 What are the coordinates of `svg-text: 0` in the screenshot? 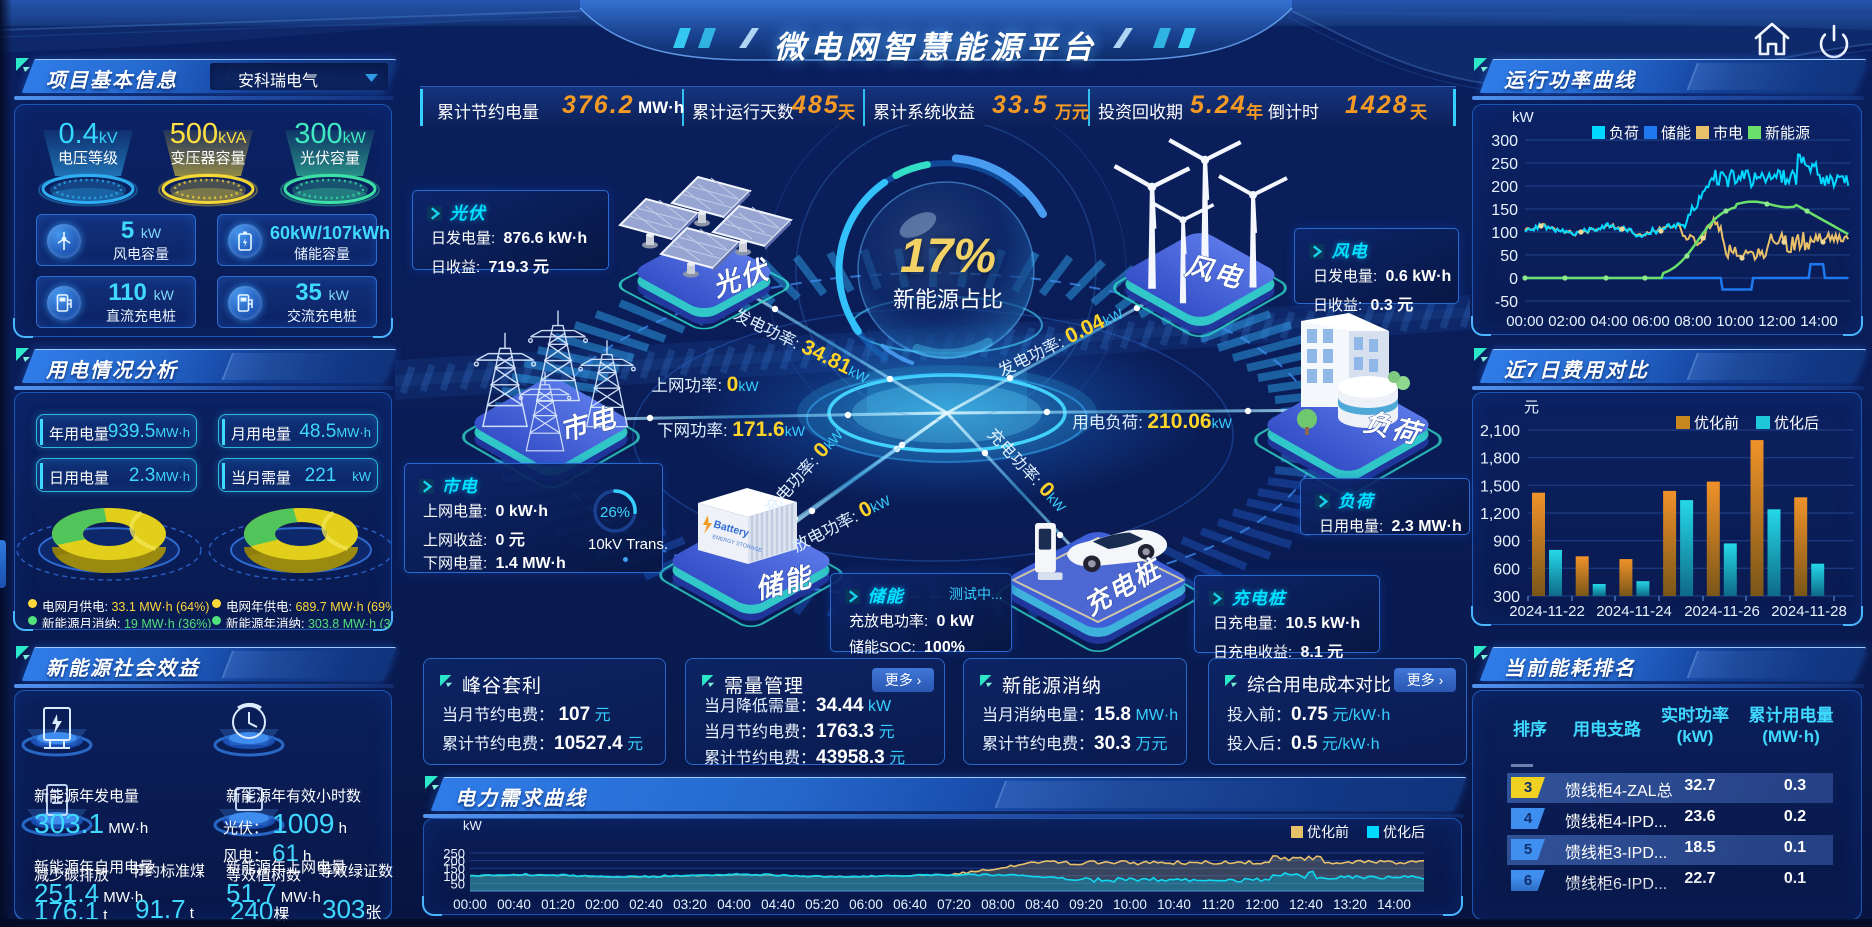 It's located at (1513, 279).